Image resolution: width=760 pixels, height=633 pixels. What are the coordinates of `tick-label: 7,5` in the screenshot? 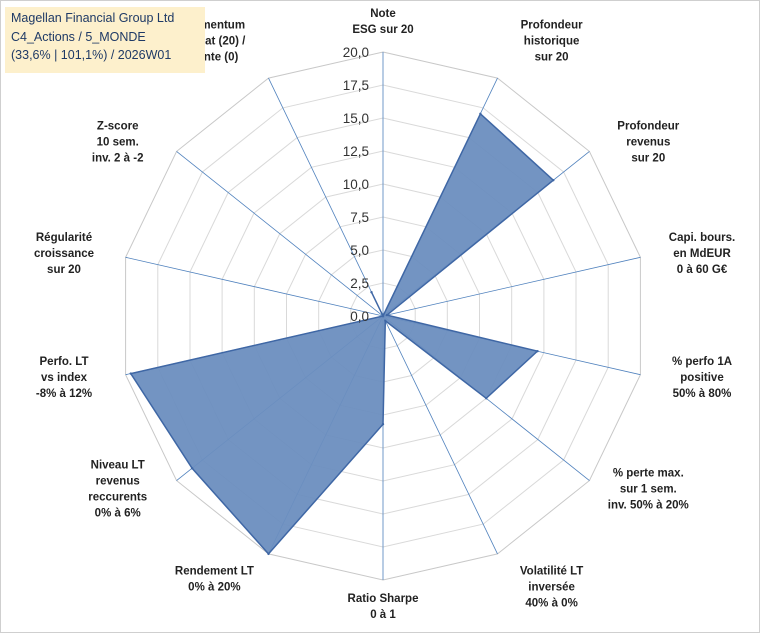 It's located at (359, 217).